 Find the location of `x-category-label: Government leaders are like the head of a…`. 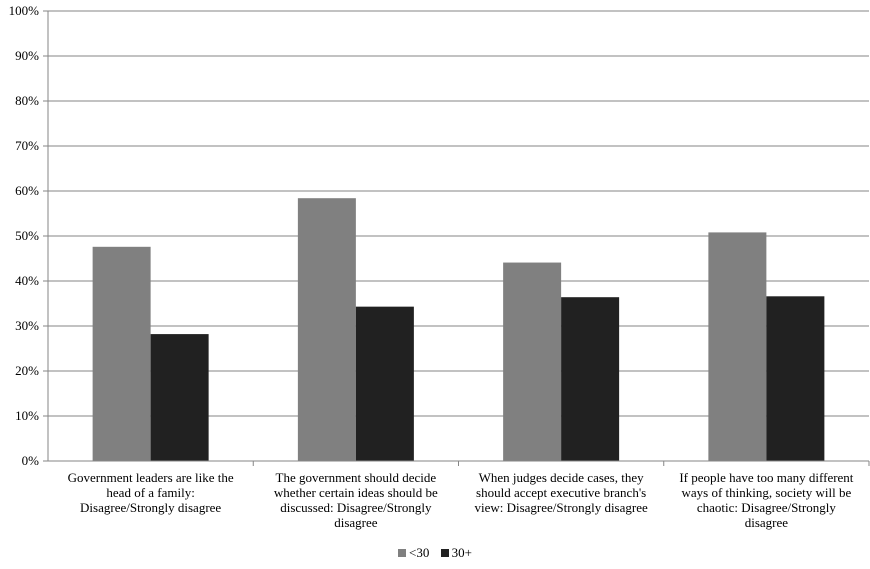

x-category-label: Government leaders are like the head of a… is located at coordinates (151, 492).